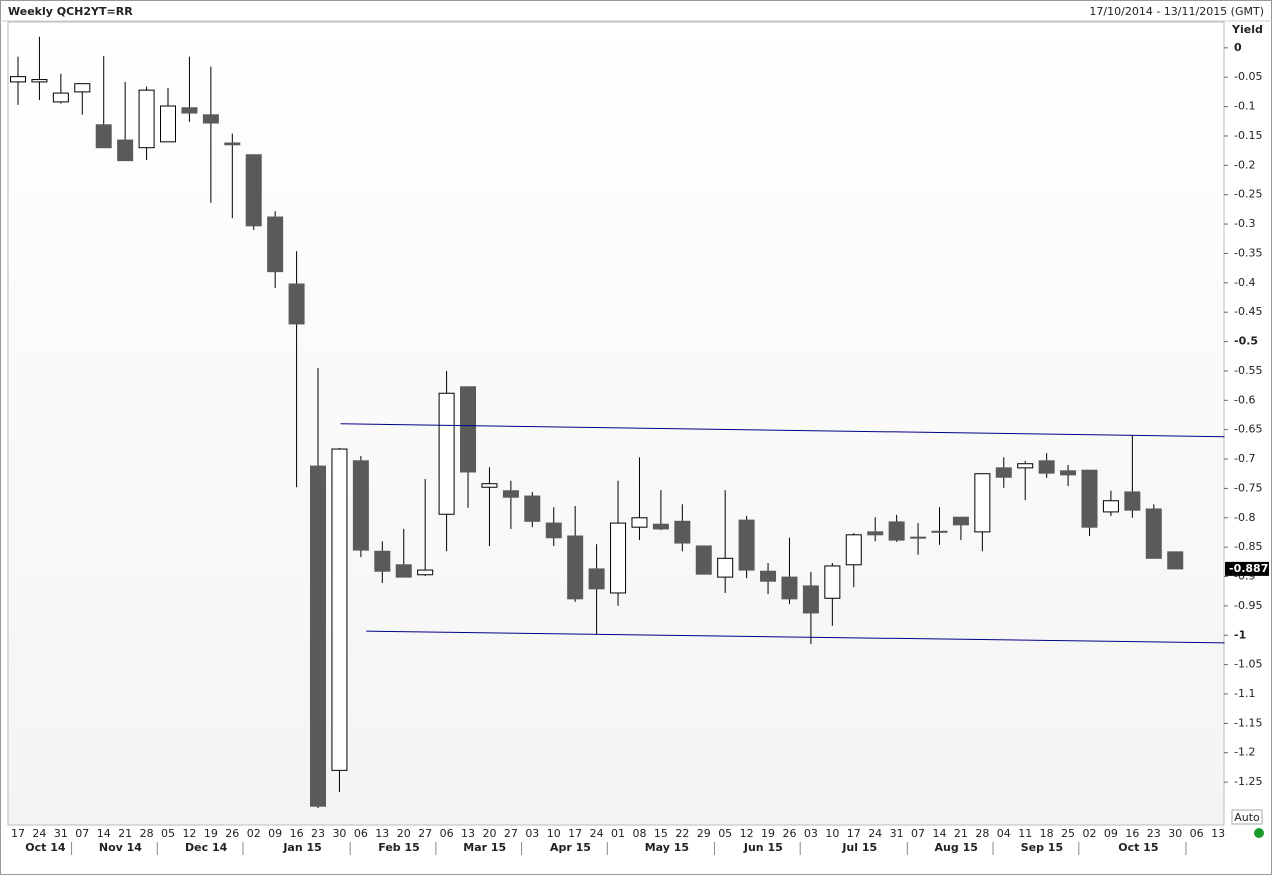  What do you see at coordinates (1248, 252) in the screenshot?
I see `y-tick-label: -0.35` at bounding box center [1248, 252].